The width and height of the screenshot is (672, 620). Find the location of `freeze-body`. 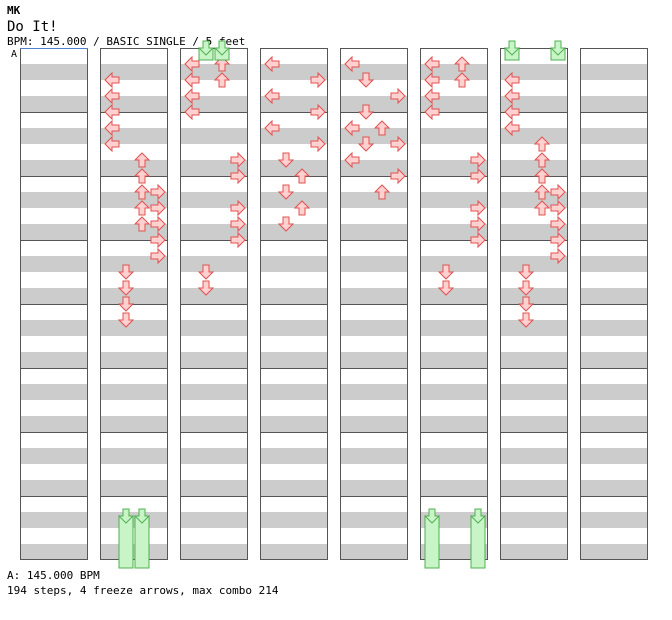

freeze-body is located at coordinates (126, 542).